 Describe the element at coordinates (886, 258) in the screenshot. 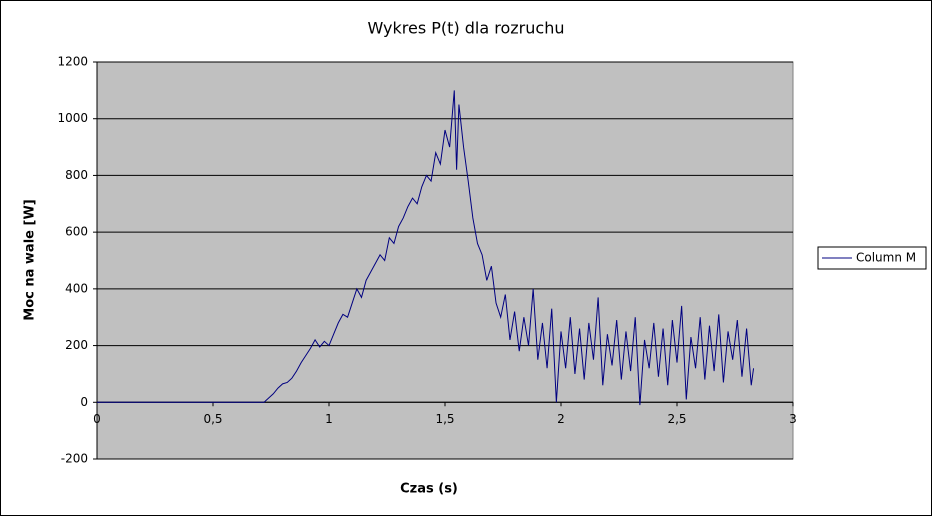

I see `legend-label: Column M` at that location.